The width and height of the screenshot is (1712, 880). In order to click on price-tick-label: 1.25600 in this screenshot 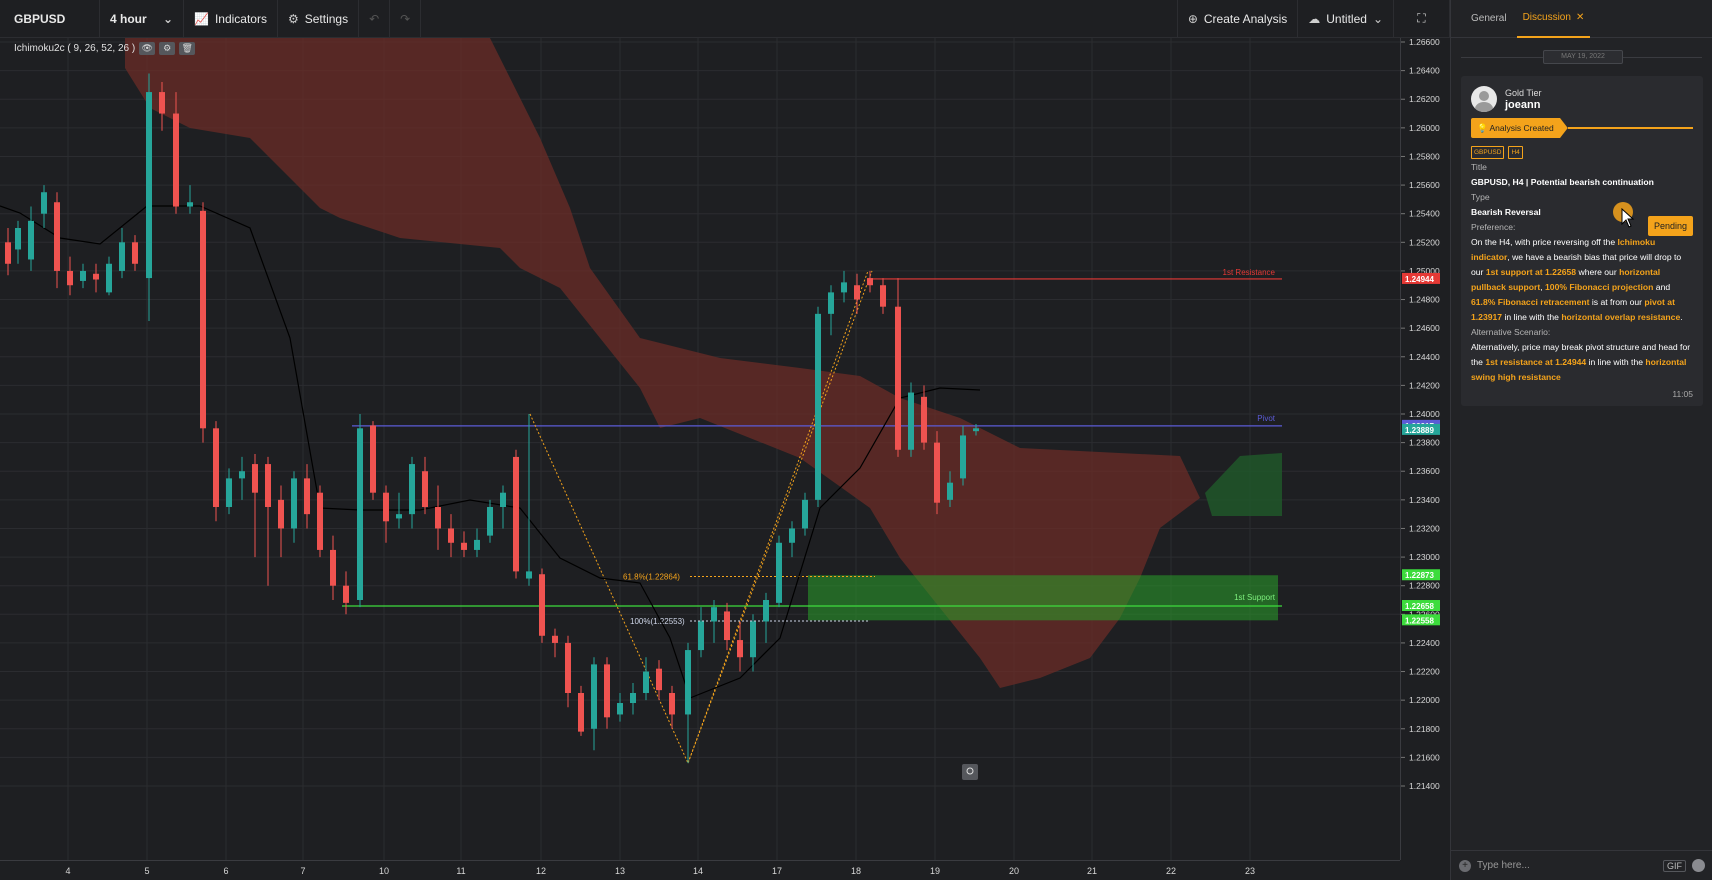, I will do `click(1424, 185)`.